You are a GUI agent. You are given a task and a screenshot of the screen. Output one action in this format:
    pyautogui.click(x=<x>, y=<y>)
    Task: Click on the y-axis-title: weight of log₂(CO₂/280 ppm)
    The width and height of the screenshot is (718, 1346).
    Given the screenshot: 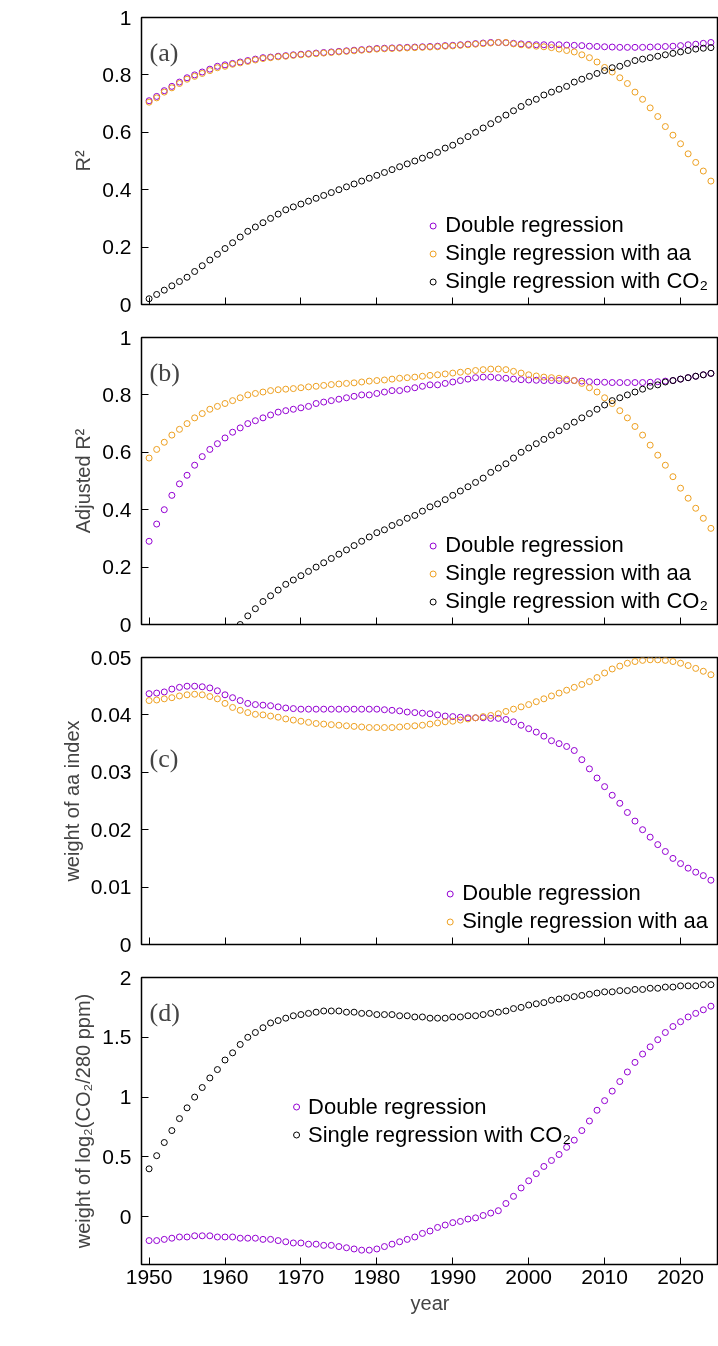 What is the action you would take?
    pyautogui.click(x=83, y=1121)
    